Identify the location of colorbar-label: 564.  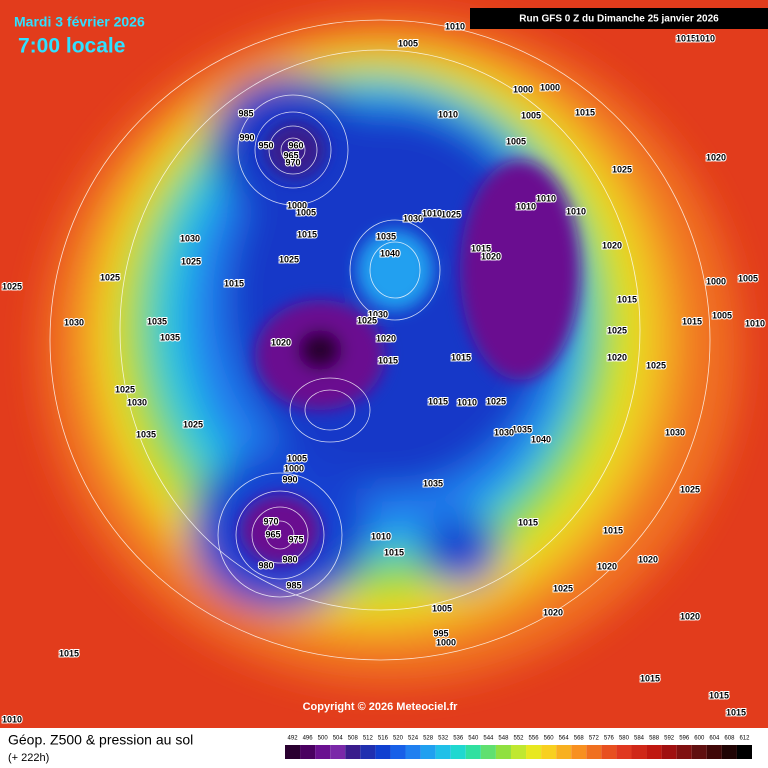
(564, 739).